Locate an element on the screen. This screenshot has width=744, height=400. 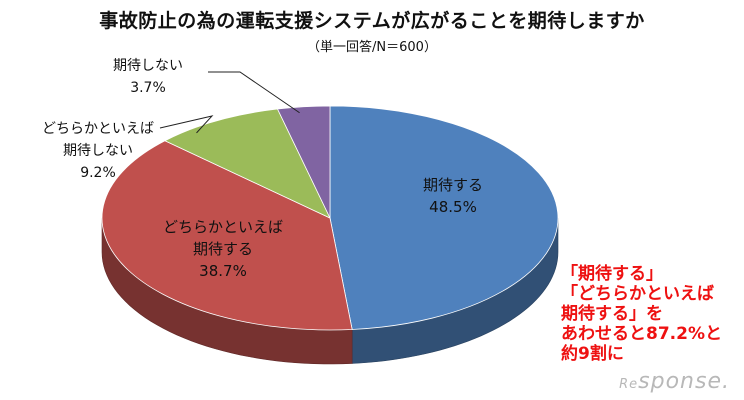
slice-value-0: 48.5% is located at coordinates (453, 207).